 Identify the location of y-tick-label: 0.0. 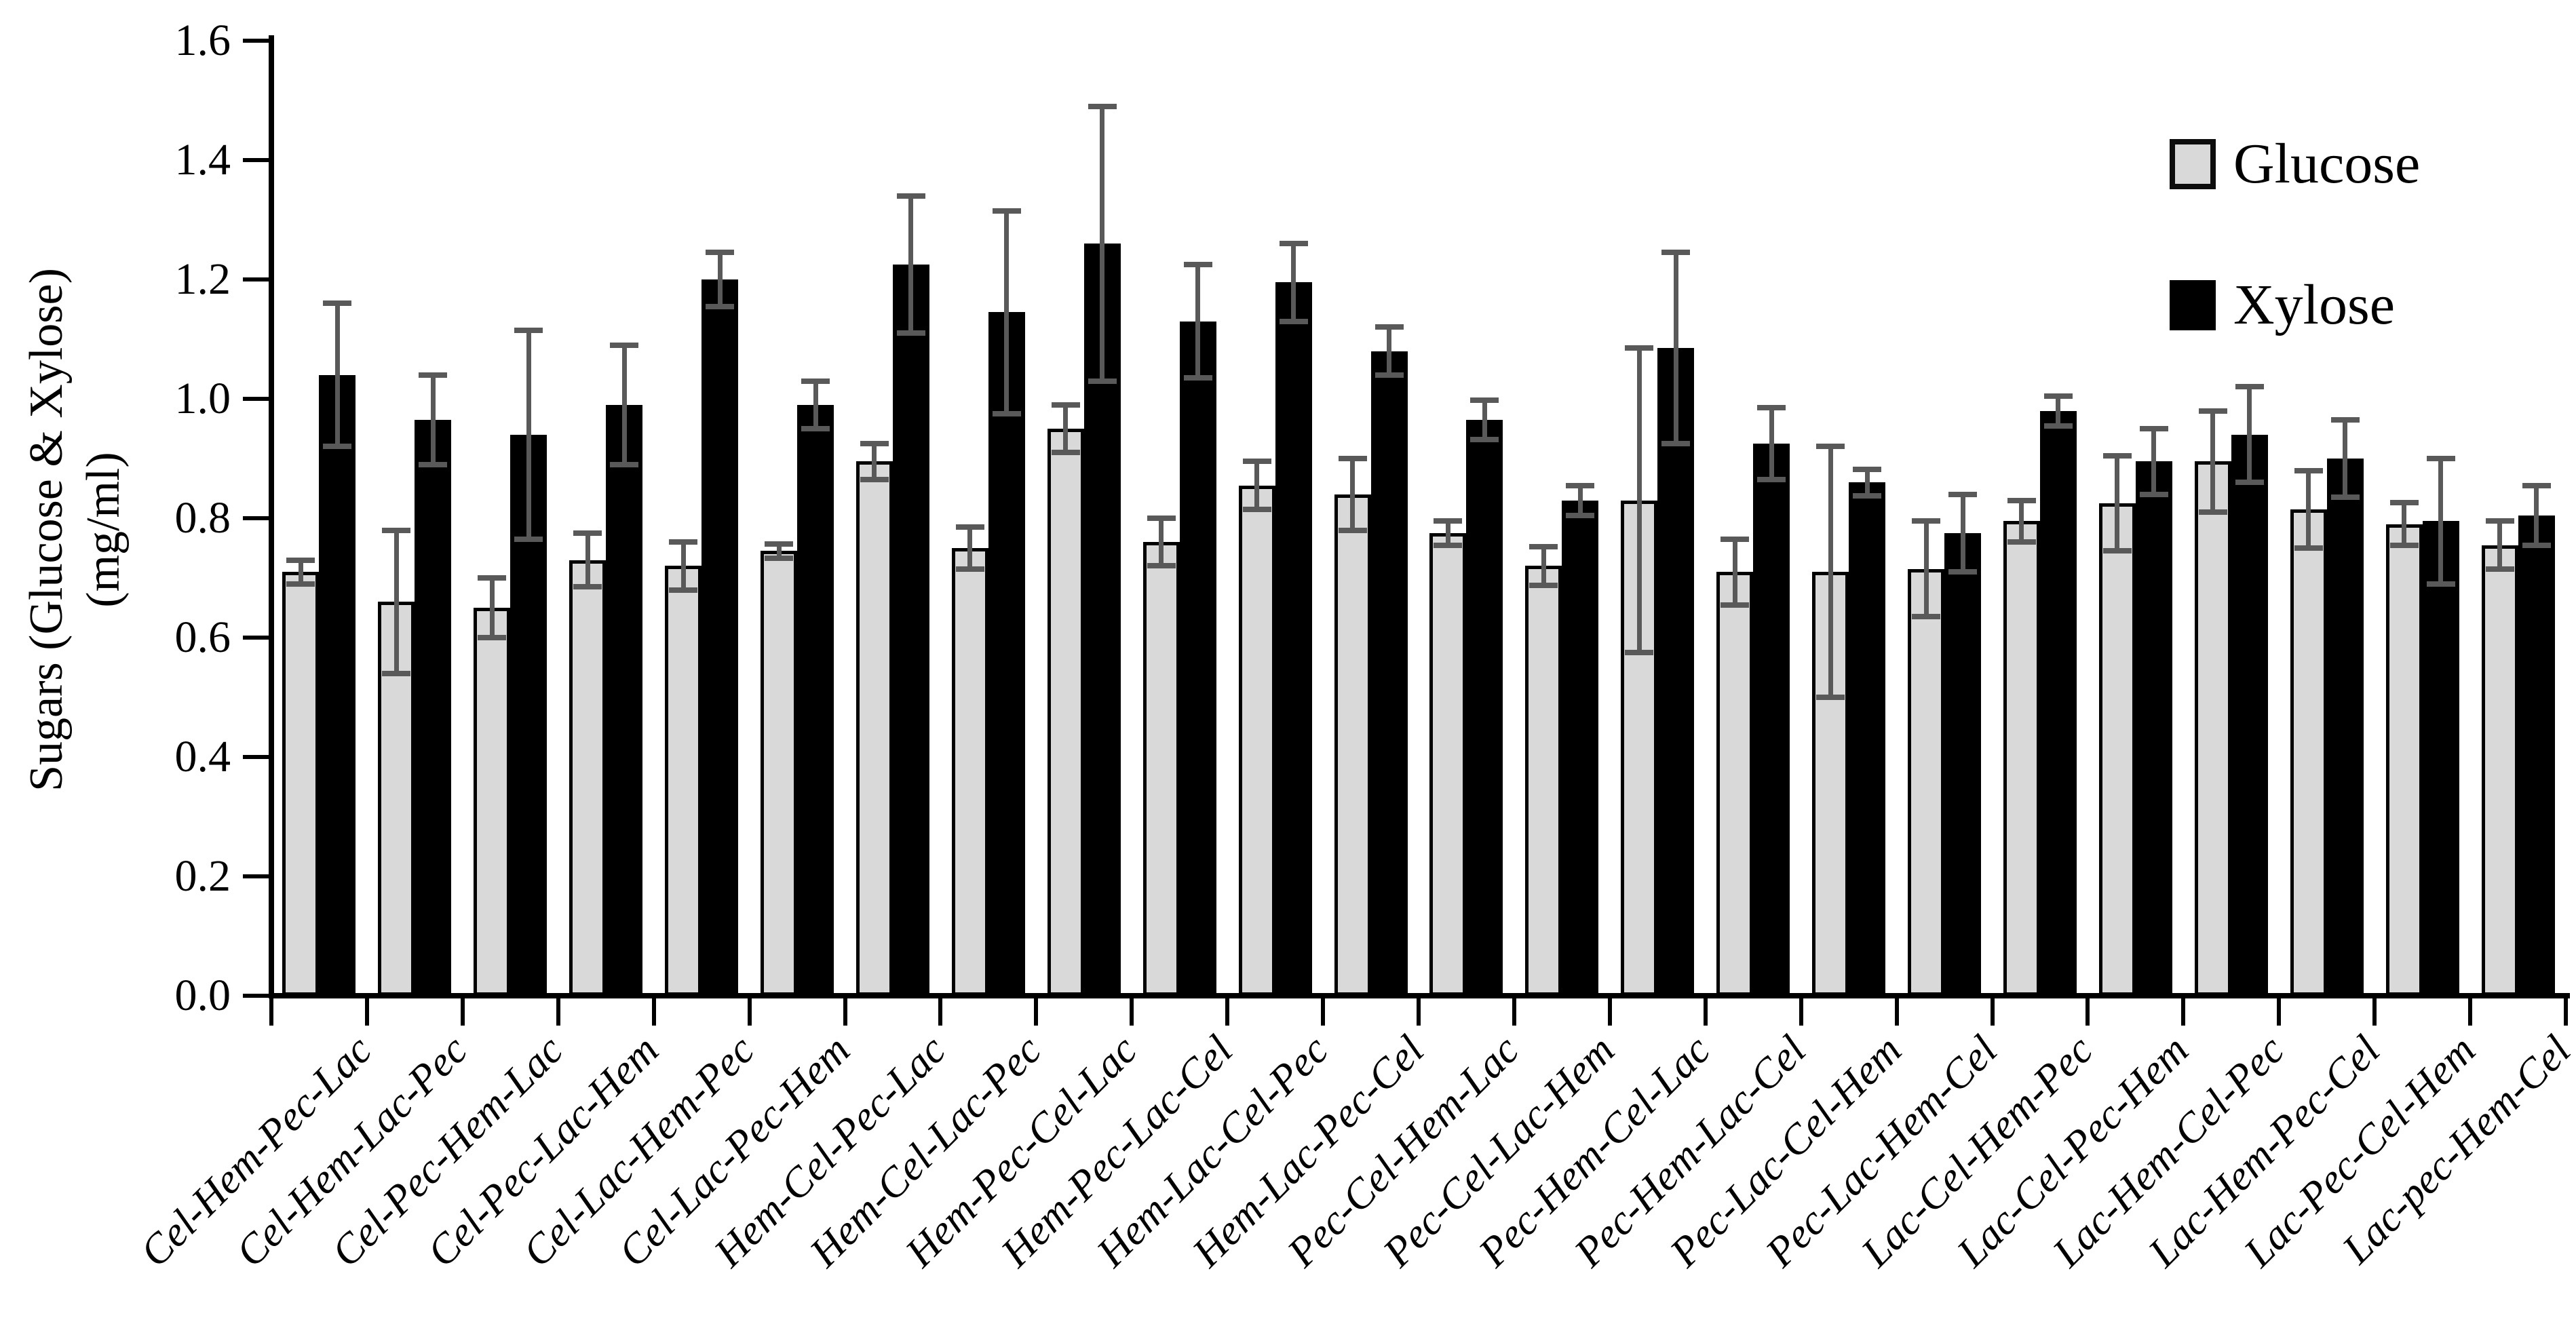
(203, 996).